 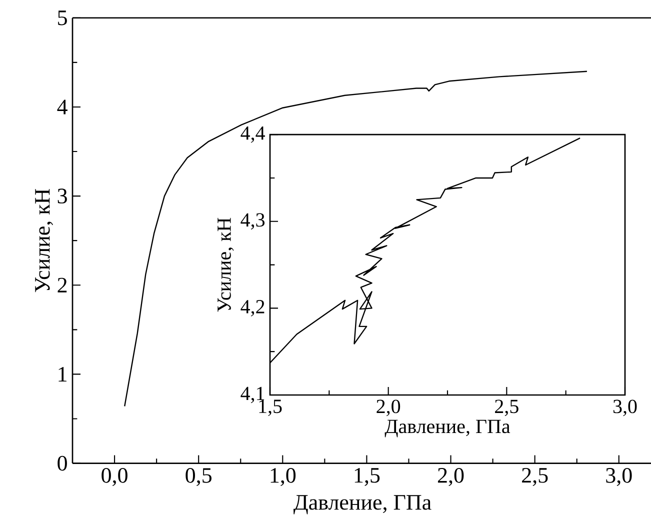 I want to click on x-tick-label: 0,0, so click(x=115, y=477).